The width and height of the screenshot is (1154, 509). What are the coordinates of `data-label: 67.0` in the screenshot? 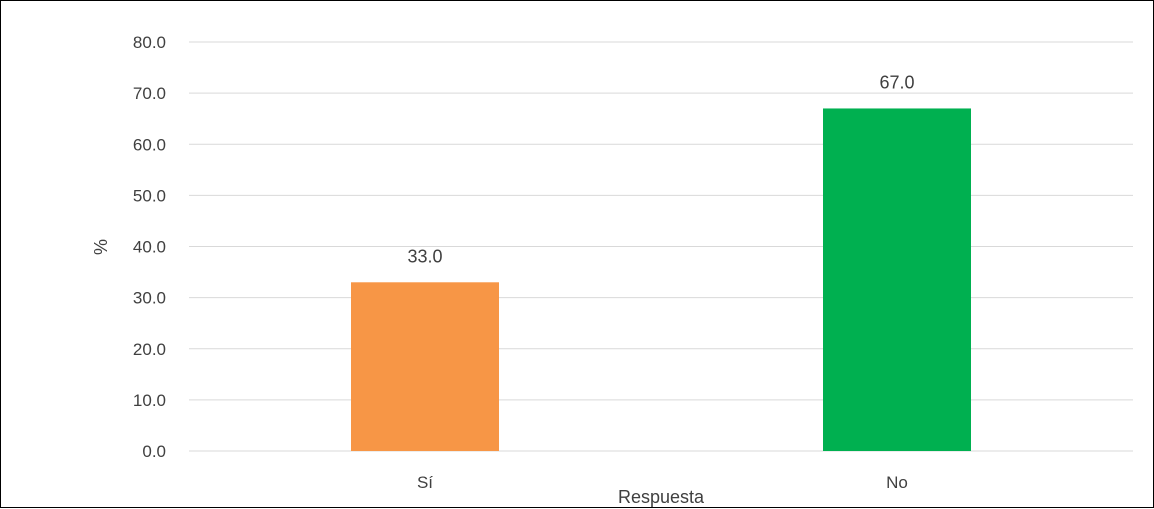 It's located at (896, 82).